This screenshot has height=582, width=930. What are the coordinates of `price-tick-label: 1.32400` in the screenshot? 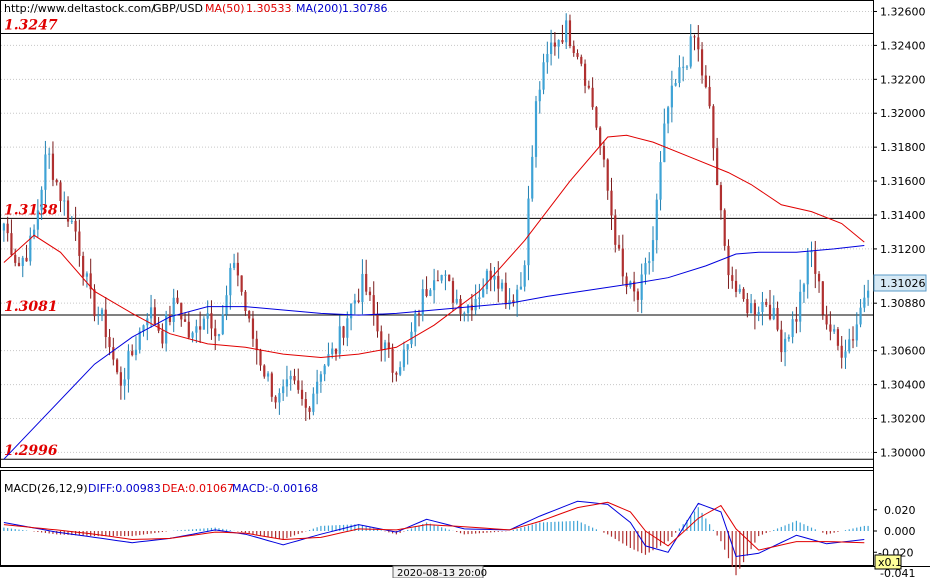 It's located at (903, 45).